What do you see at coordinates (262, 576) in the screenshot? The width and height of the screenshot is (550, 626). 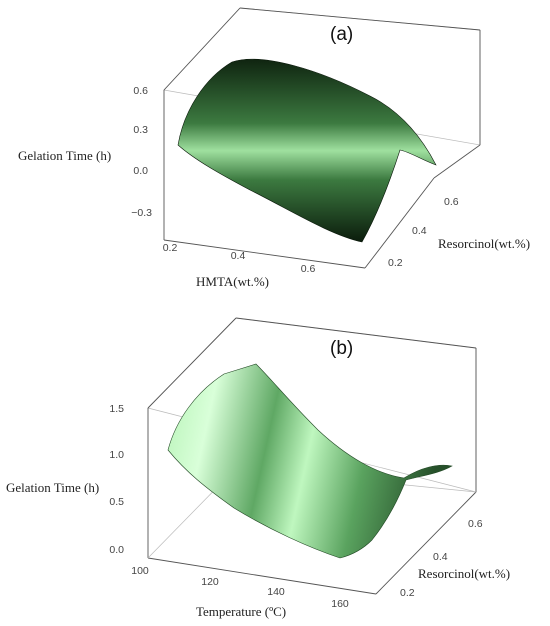 I see `x-axis-line-b` at bounding box center [262, 576].